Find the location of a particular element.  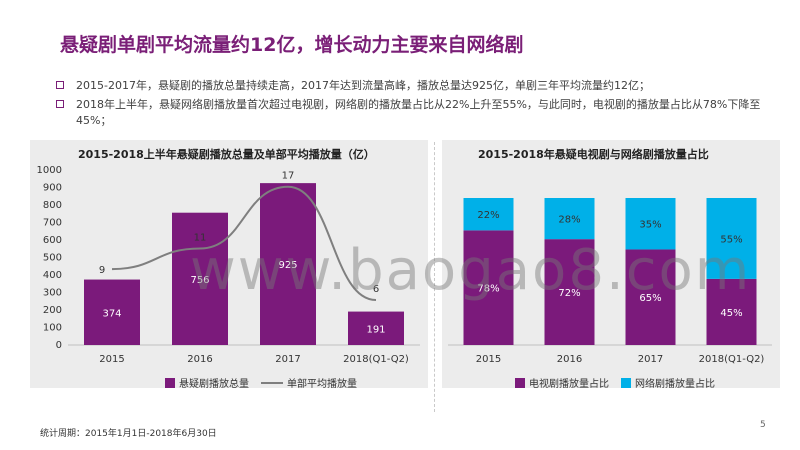

bar-total-2015 is located at coordinates (112, 312).